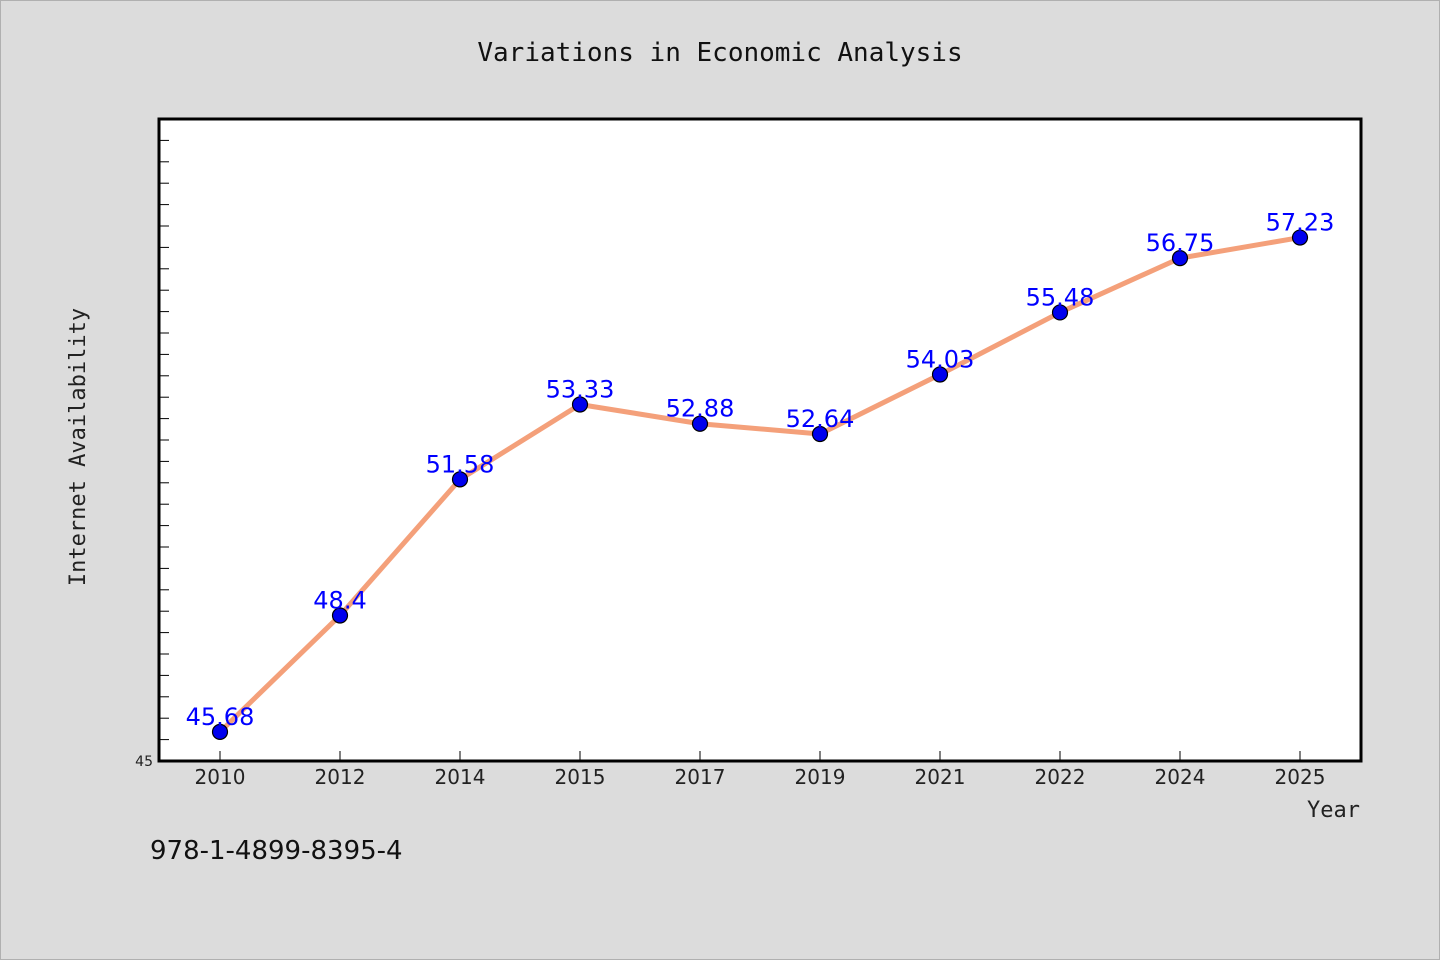 The width and height of the screenshot is (1440, 960). What do you see at coordinates (220, 717) in the screenshot?
I see `data-label: 45.68` at bounding box center [220, 717].